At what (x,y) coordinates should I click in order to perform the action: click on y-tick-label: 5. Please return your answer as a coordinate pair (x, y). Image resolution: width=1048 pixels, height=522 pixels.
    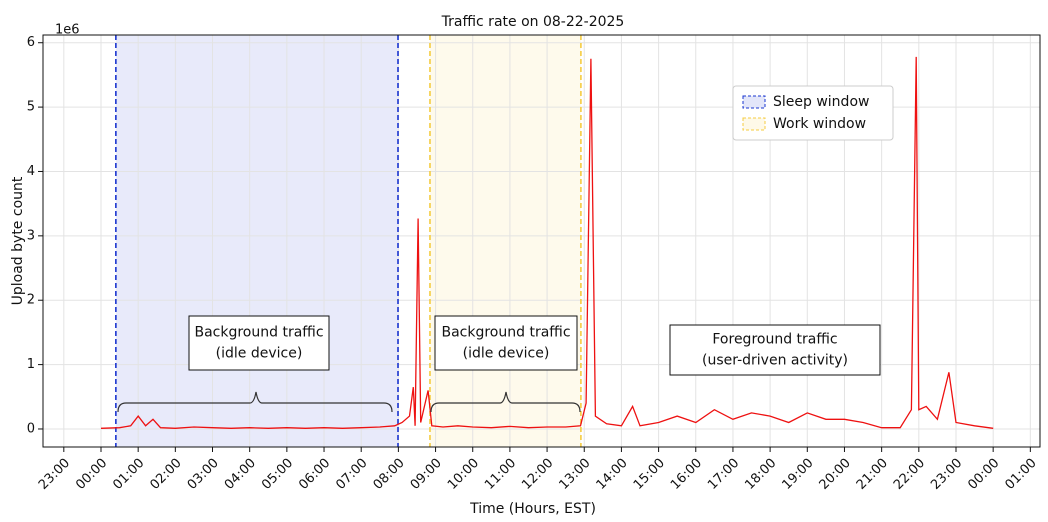
    Looking at the image, I should click on (31, 107).